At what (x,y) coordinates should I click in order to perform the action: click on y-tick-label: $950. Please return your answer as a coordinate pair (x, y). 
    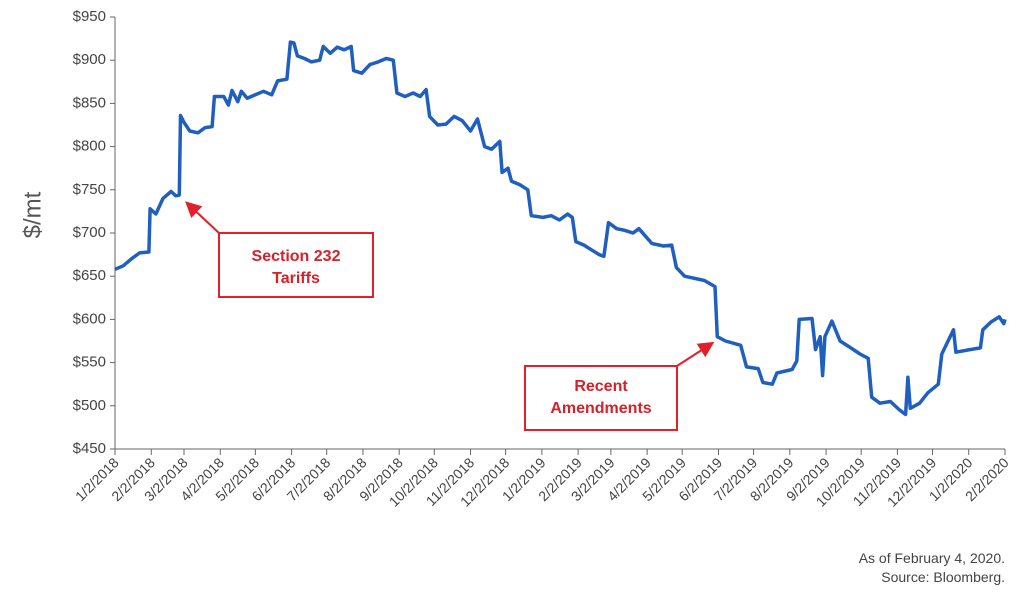
    Looking at the image, I should click on (89, 16).